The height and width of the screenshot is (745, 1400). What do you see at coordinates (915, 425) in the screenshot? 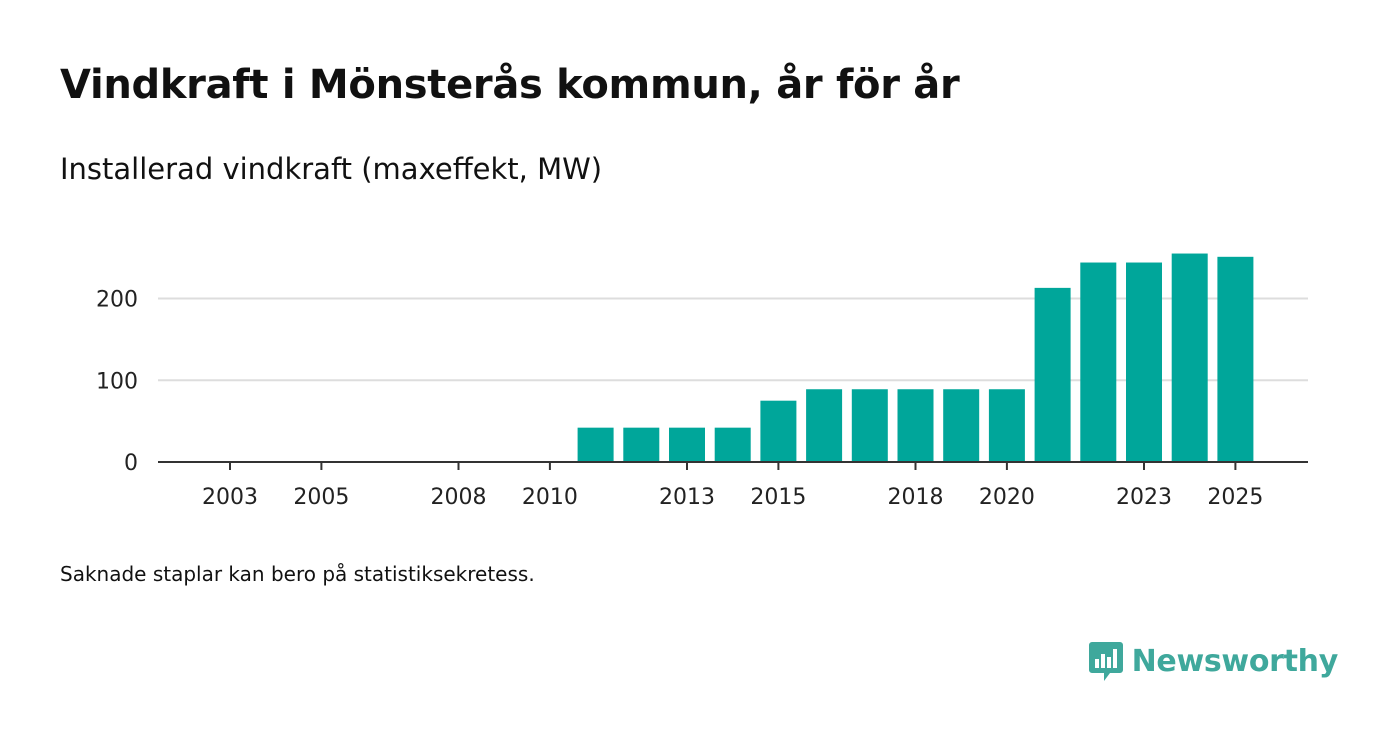
I see `bar-2018` at bounding box center [915, 425].